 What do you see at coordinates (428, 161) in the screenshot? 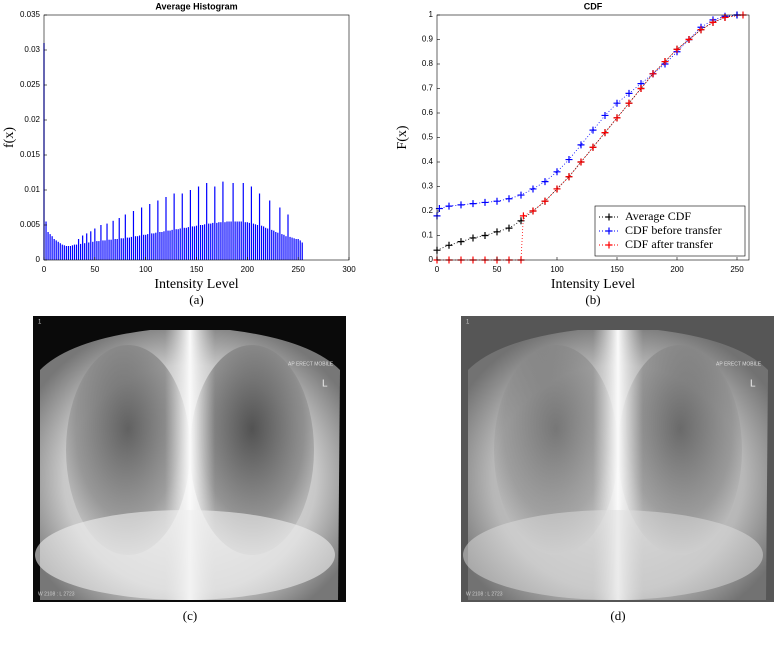
I see `y-tick-label: 0.4` at bounding box center [428, 161].